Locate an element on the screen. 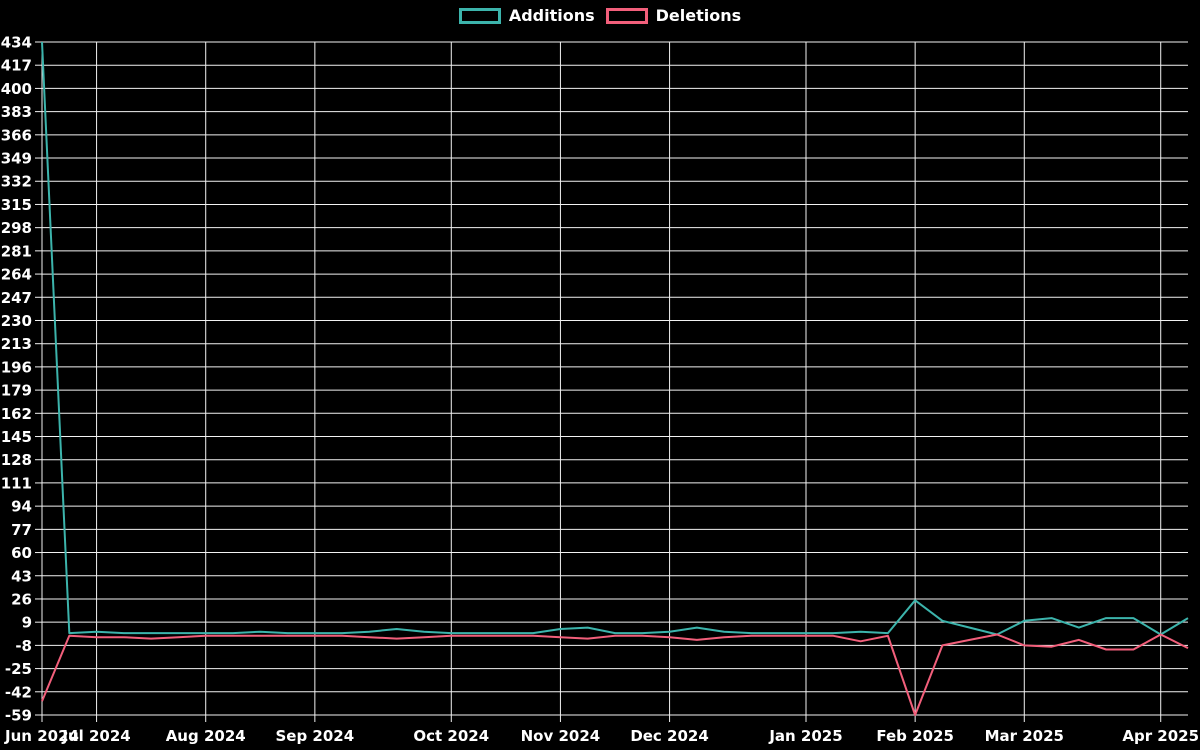  y-tick-label: 128 is located at coordinates (16, 460).